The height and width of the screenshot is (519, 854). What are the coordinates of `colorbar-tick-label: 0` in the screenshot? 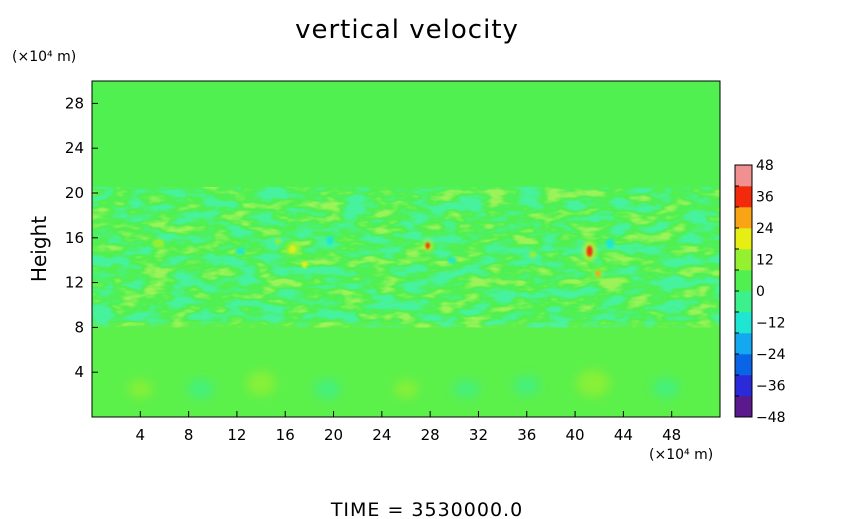 It's located at (760, 292).